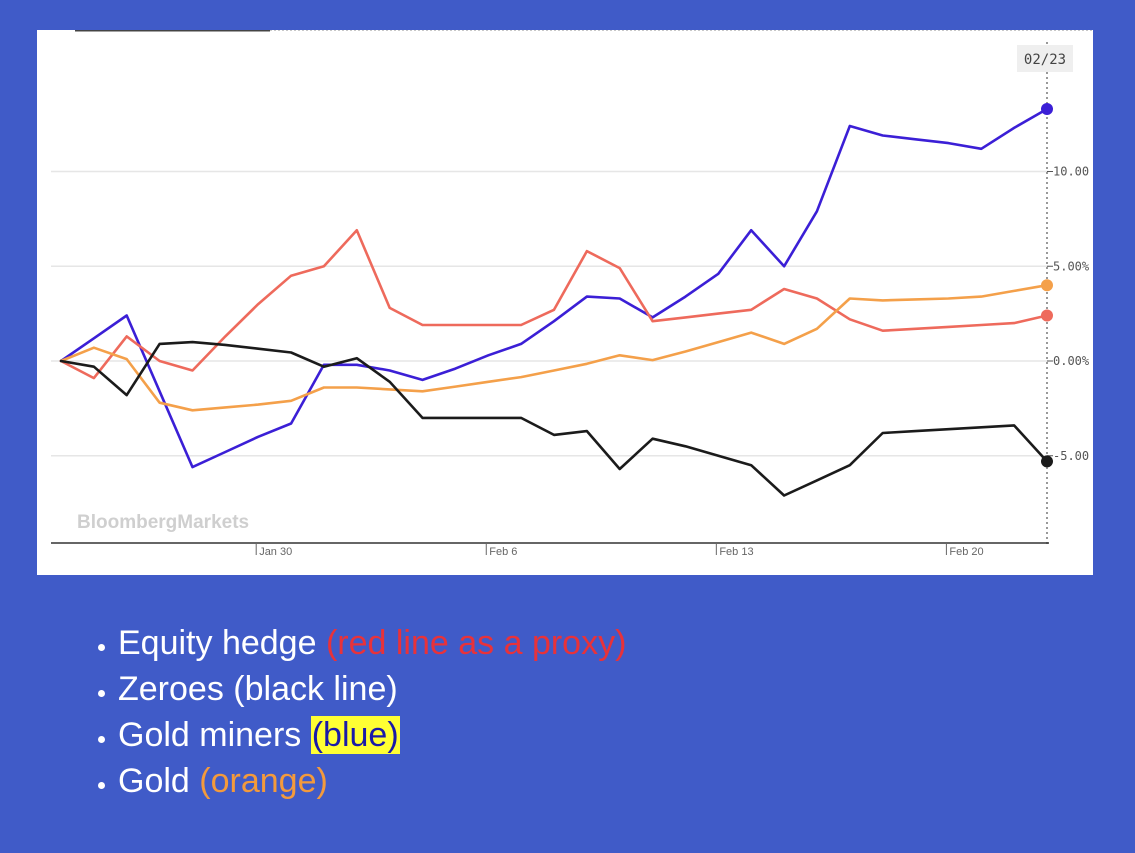  I want to click on list-item-gold: Gold (orange), so click(372, 781).